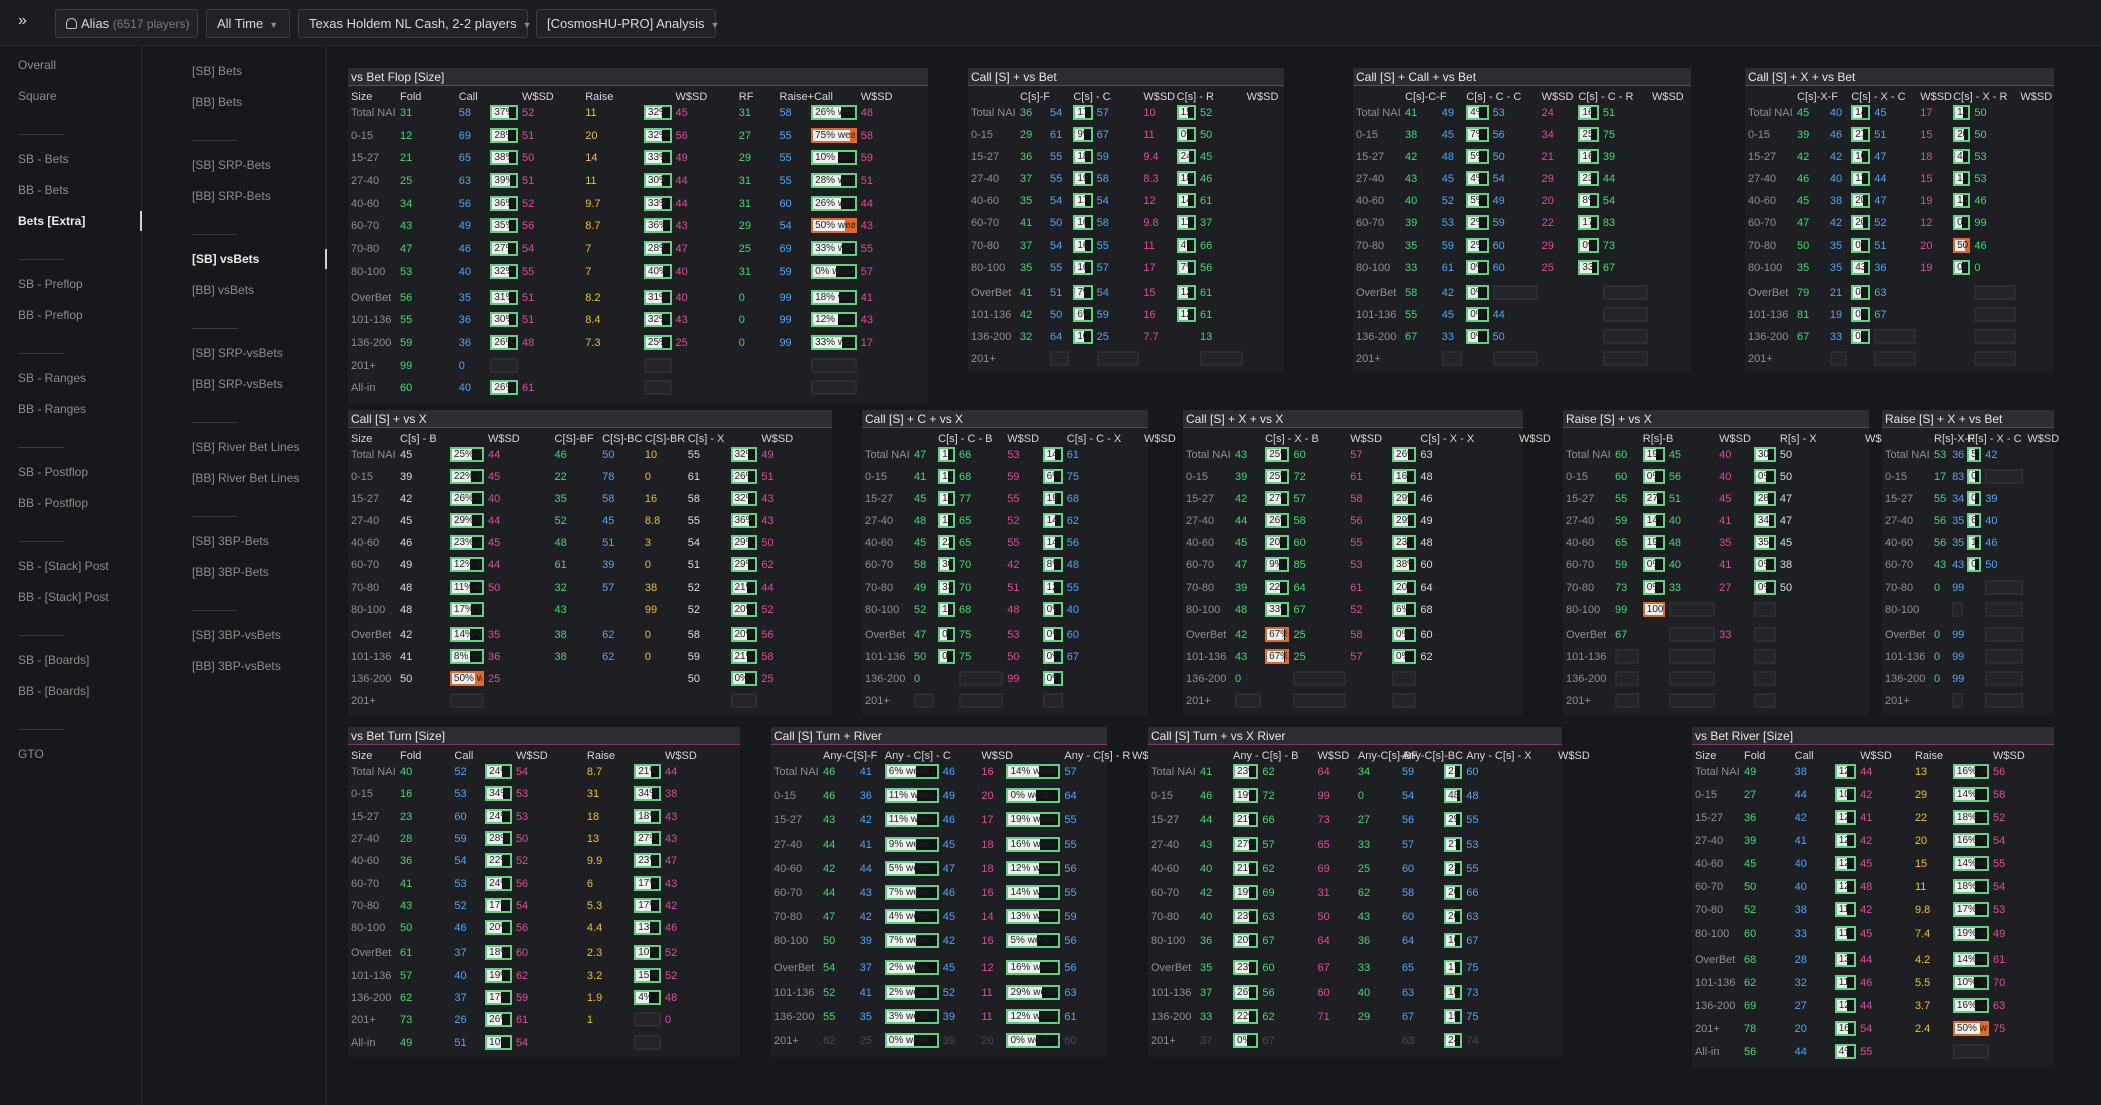 The image size is (2101, 1105). I want to click on stat-value: 48, so click(406, 587).